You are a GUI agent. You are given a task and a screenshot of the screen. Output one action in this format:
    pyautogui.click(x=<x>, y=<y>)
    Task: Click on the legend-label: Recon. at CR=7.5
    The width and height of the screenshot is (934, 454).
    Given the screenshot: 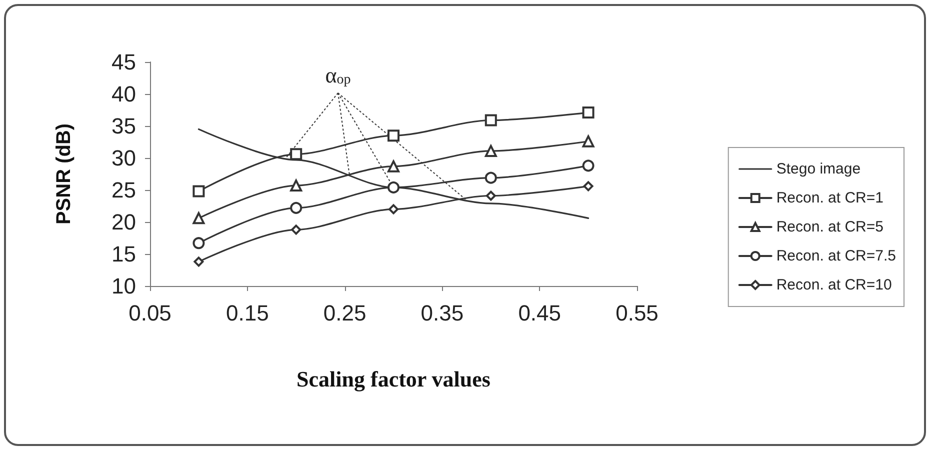 What is the action you would take?
    pyautogui.click(x=836, y=256)
    